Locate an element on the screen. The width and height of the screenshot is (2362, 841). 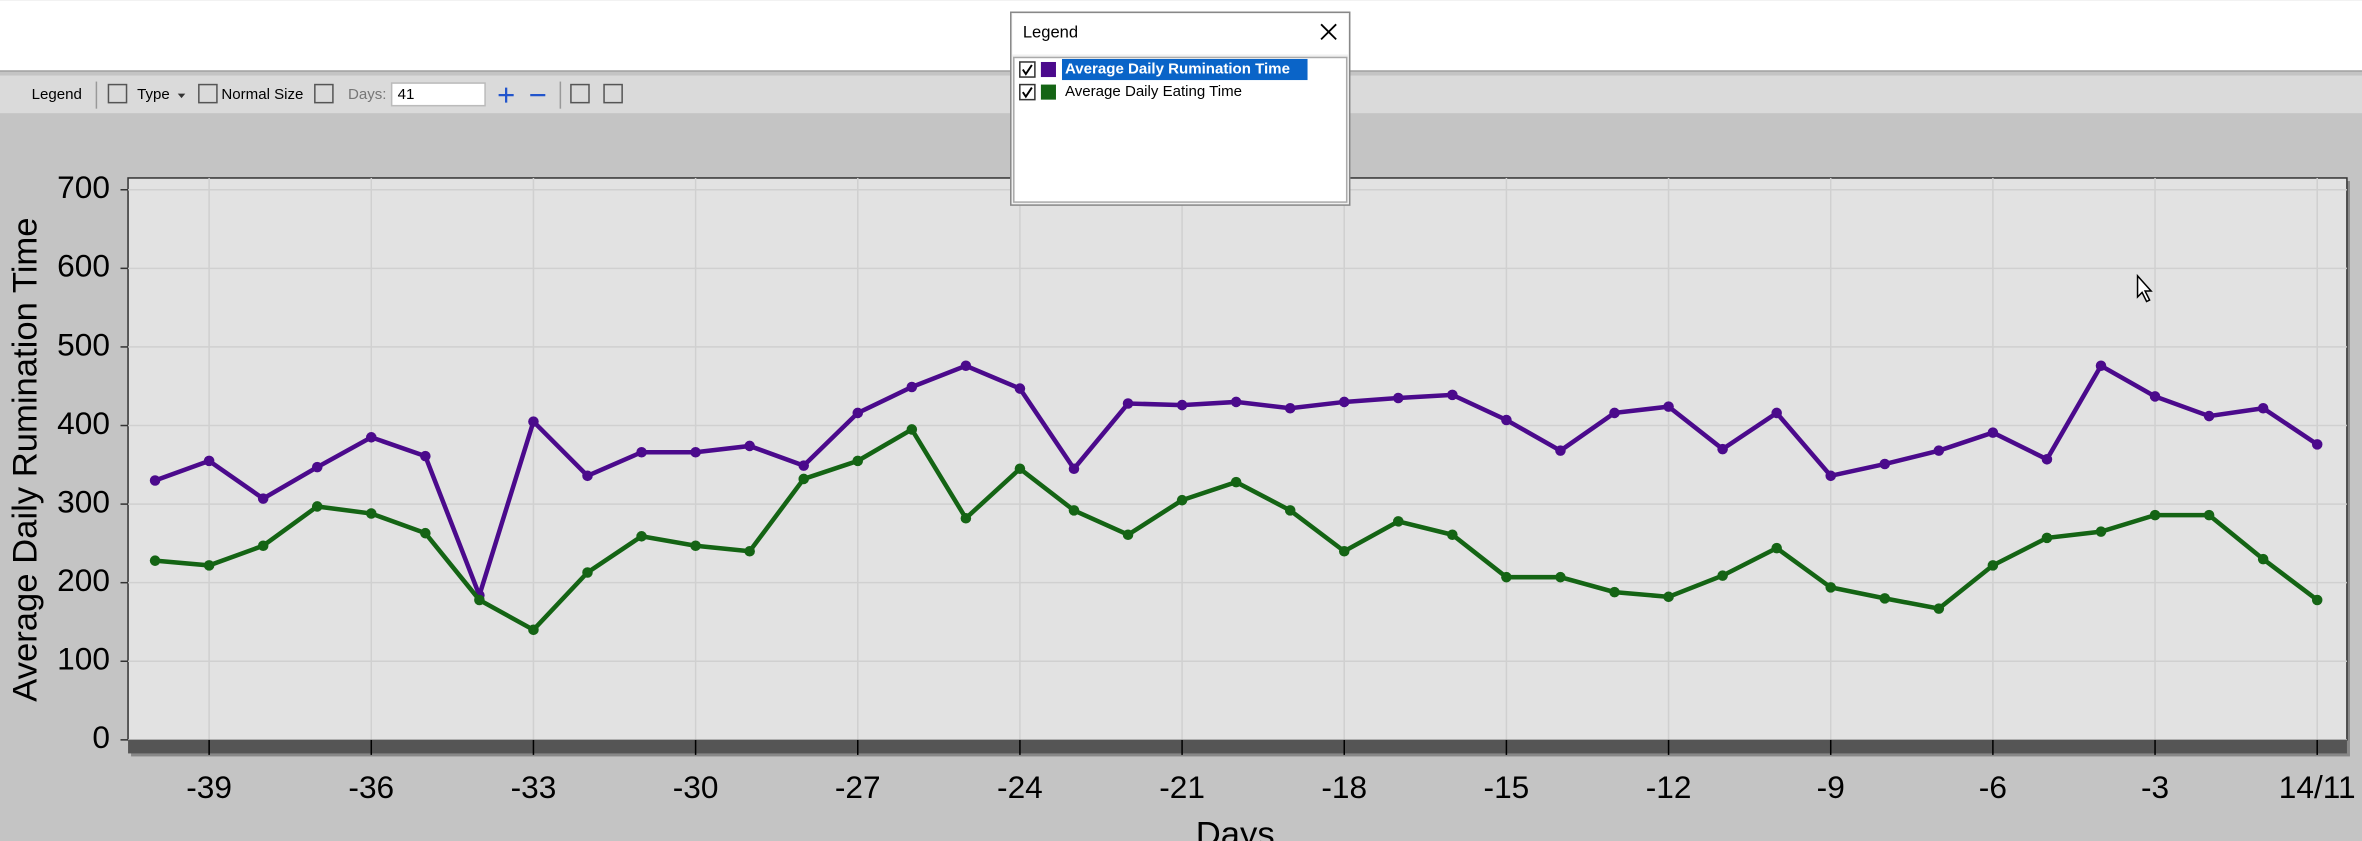
x-tick-label: 14/11 is located at coordinates (2317, 787).